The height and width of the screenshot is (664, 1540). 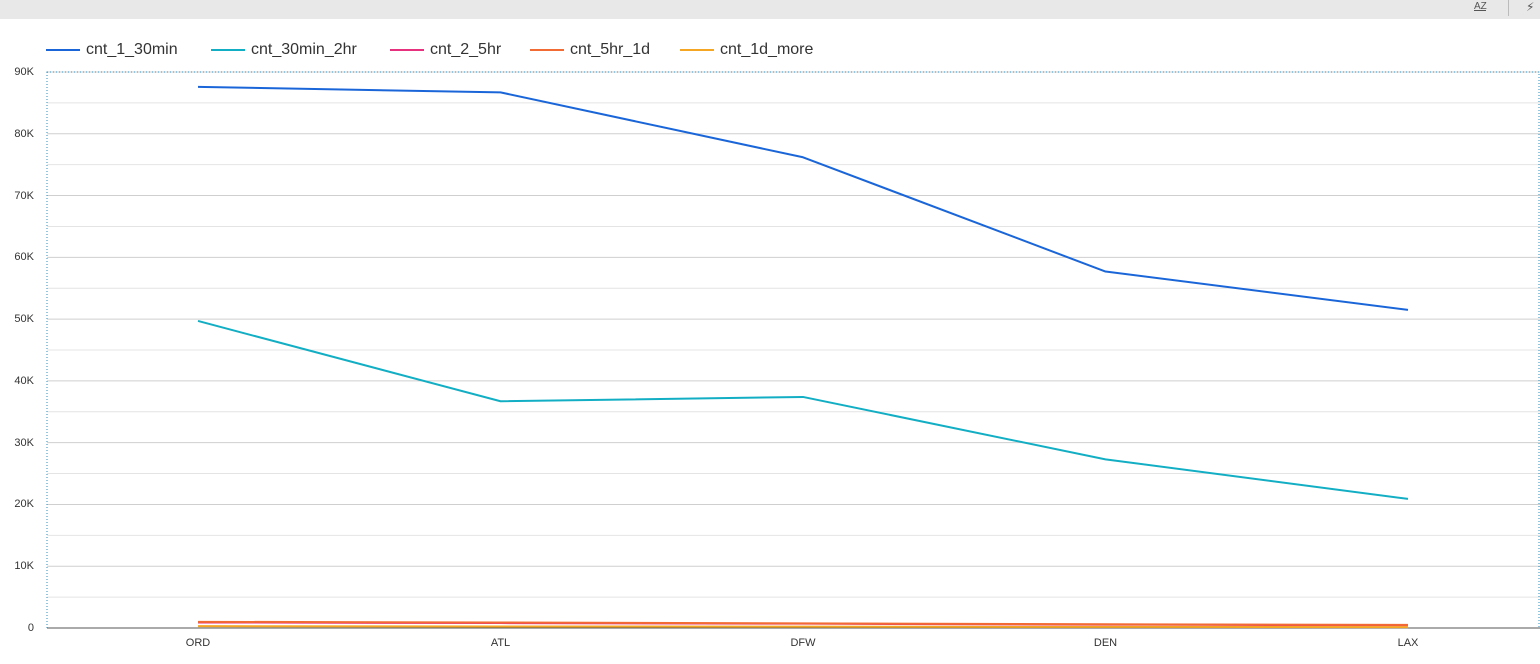 I want to click on y-tick-label: 20K, so click(x=24, y=504).